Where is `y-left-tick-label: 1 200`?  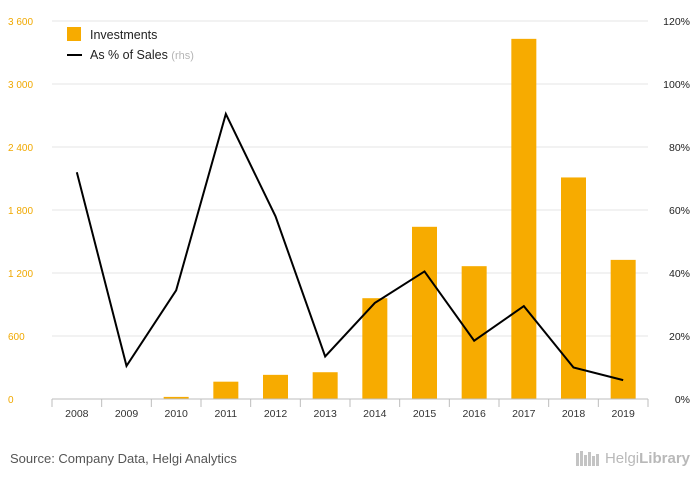
y-left-tick-label: 1 200 is located at coordinates (20, 274).